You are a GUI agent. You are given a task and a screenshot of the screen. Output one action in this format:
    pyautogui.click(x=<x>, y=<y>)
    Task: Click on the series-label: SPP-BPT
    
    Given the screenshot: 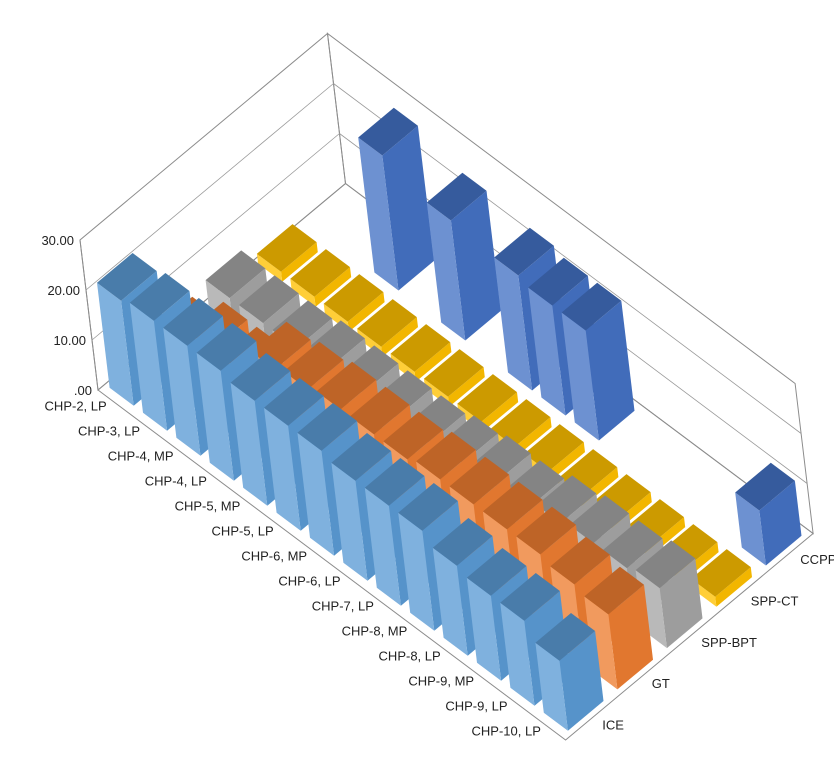 What is the action you would take?
    pyautogui.click(x=729, y=642)
    